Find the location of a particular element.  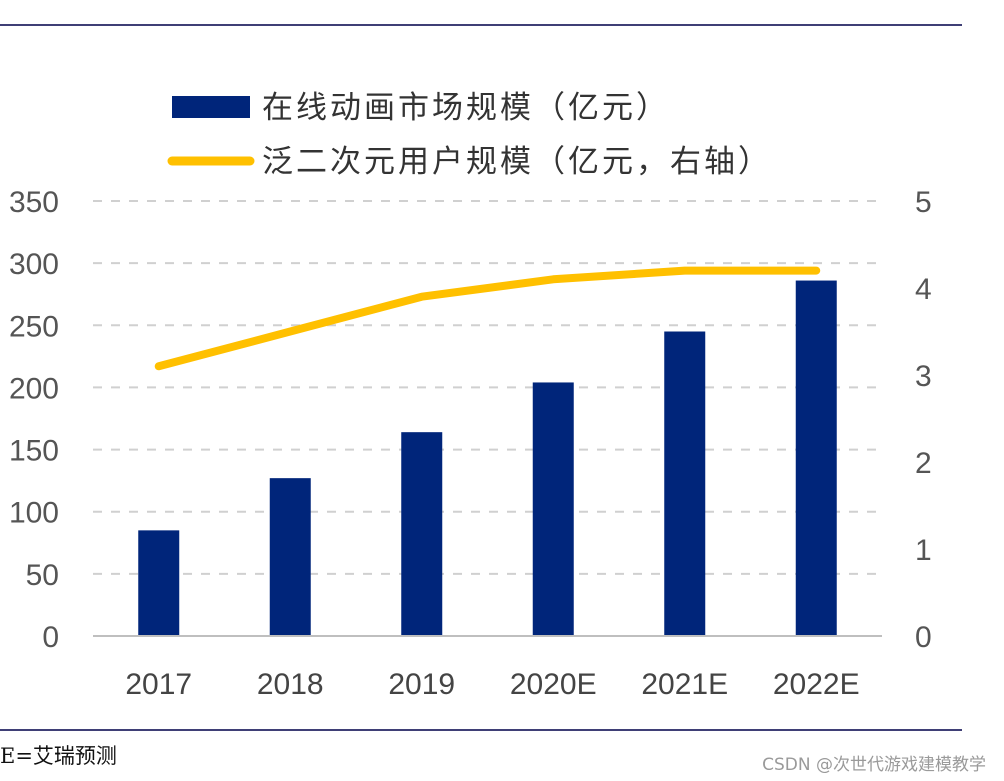

y-left-tick-label: 200 is located at coordinates (34, 388).